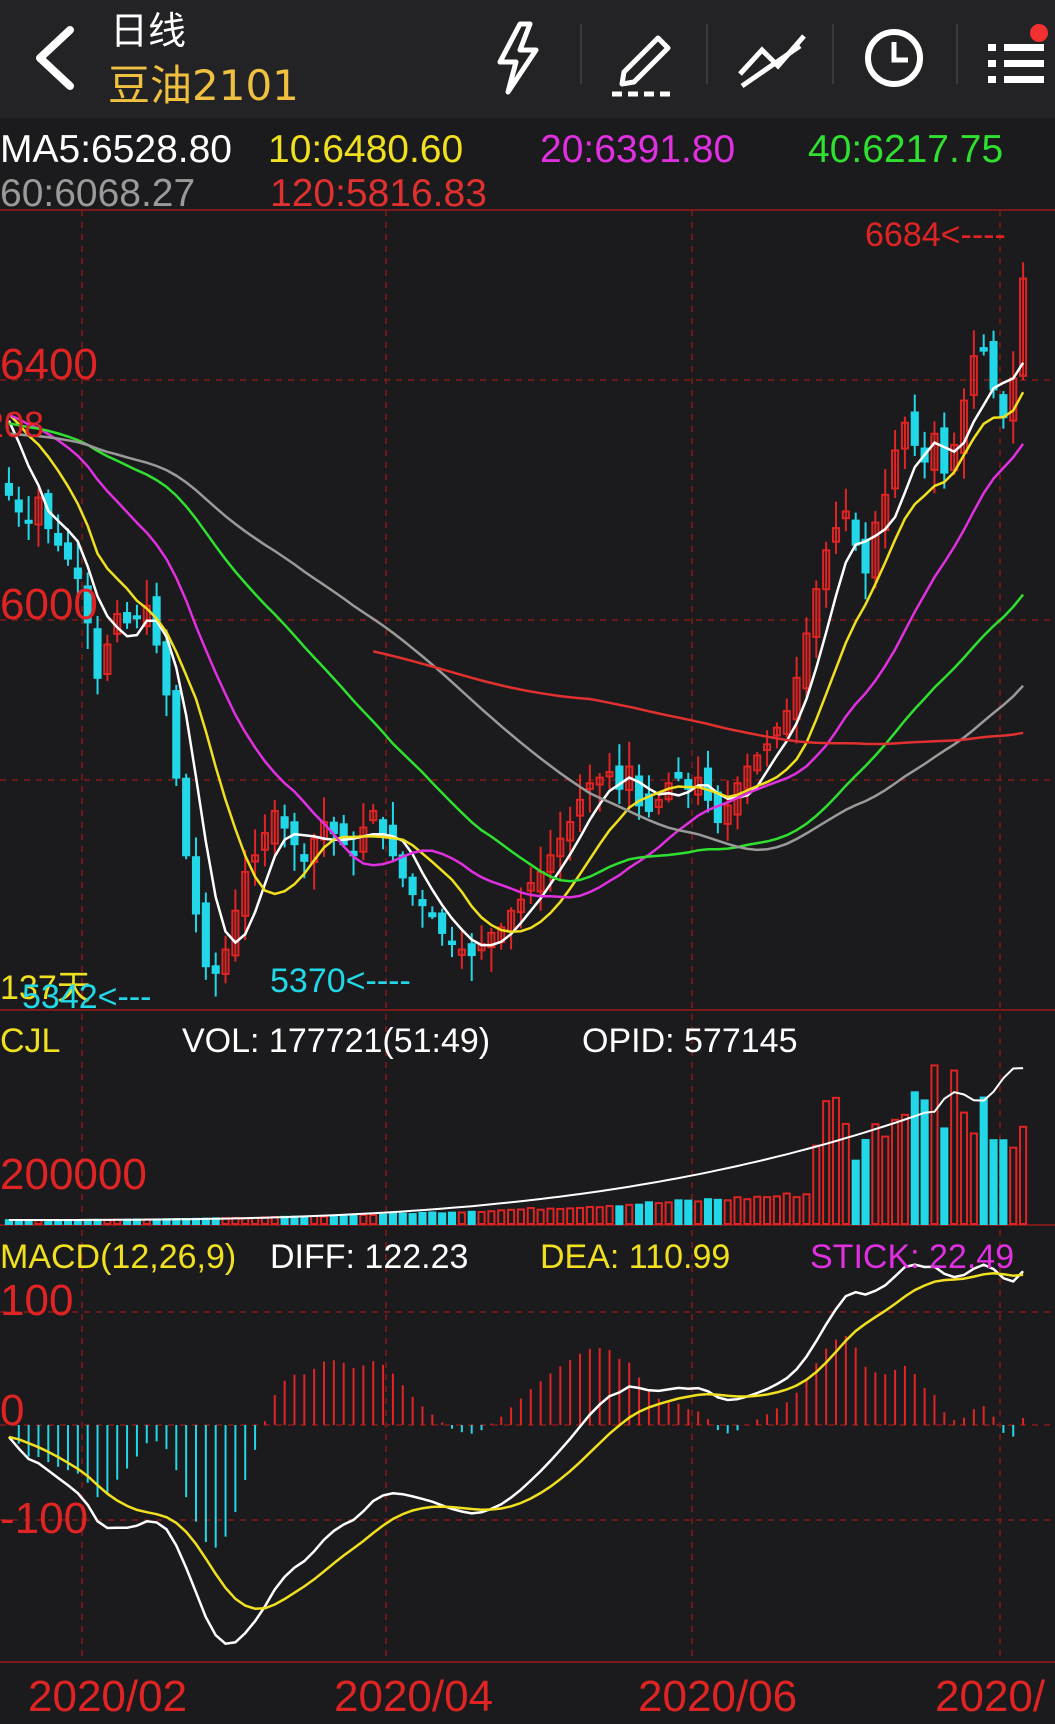 This screenshot has height=1724, width=1055. I want to click on volume-value: VOL: 177721(51:49), so click(336, 1041).